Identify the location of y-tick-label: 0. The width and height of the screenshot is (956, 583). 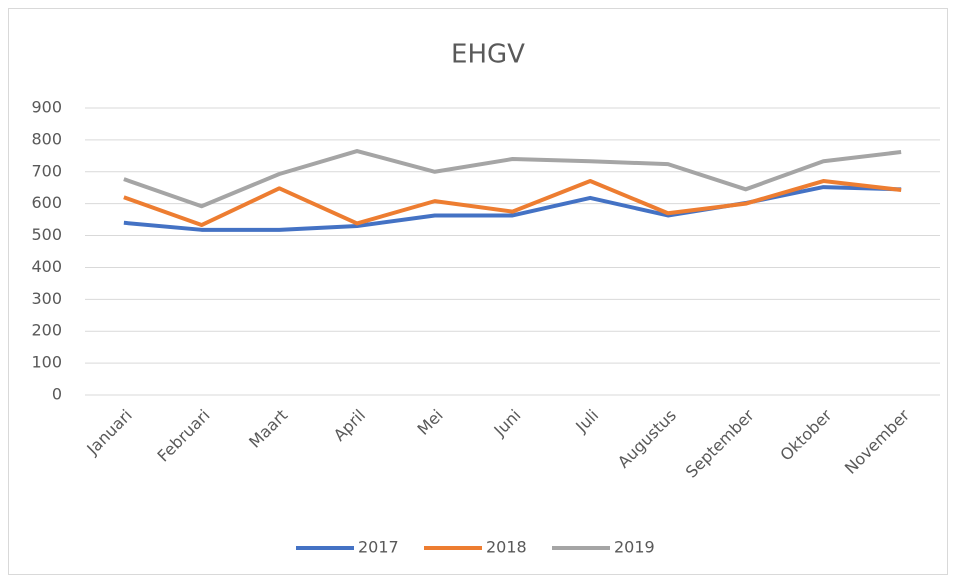
(57, 394).